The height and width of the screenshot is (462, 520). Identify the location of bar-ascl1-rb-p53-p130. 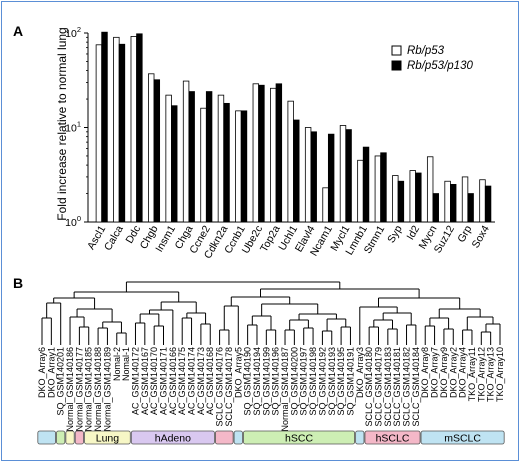
(104, 127).